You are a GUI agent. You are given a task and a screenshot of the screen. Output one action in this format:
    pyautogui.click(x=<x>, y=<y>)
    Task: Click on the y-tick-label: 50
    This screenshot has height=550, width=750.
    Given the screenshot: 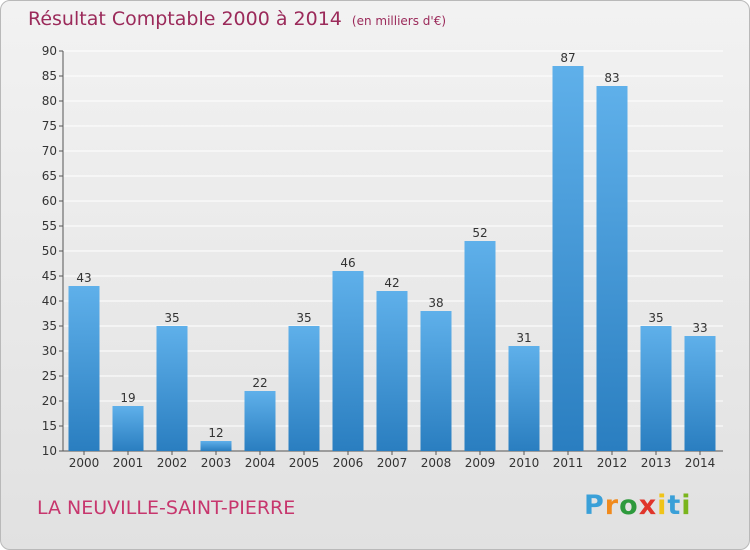 What is the action you would take?
    pyautogui.click(x=49, y=251)
    